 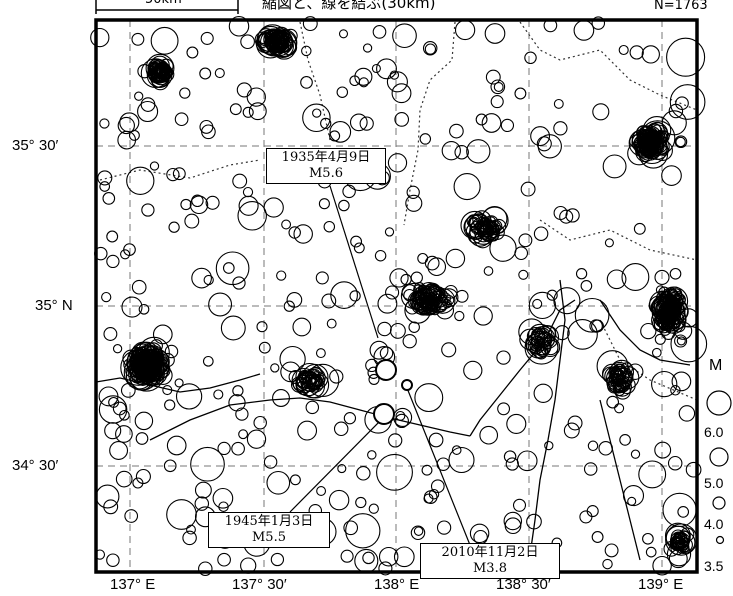 What do you see at coordinates (714, 566) in the screenshot?
I see `legend-label-3-5: 3.5` at bounding box center [714, 566].